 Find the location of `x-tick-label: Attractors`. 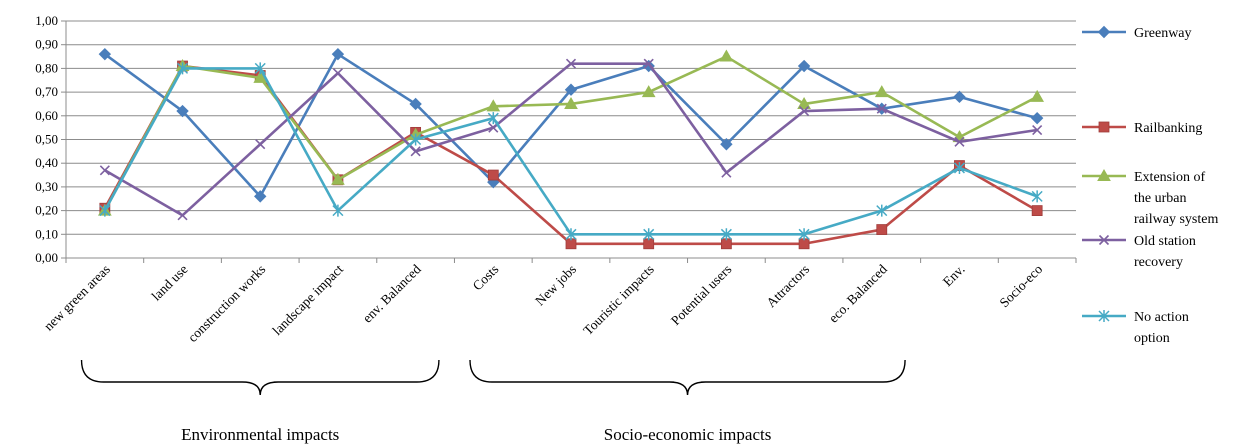

x-tick-label: Attractors is located at coordinates (787, 286).